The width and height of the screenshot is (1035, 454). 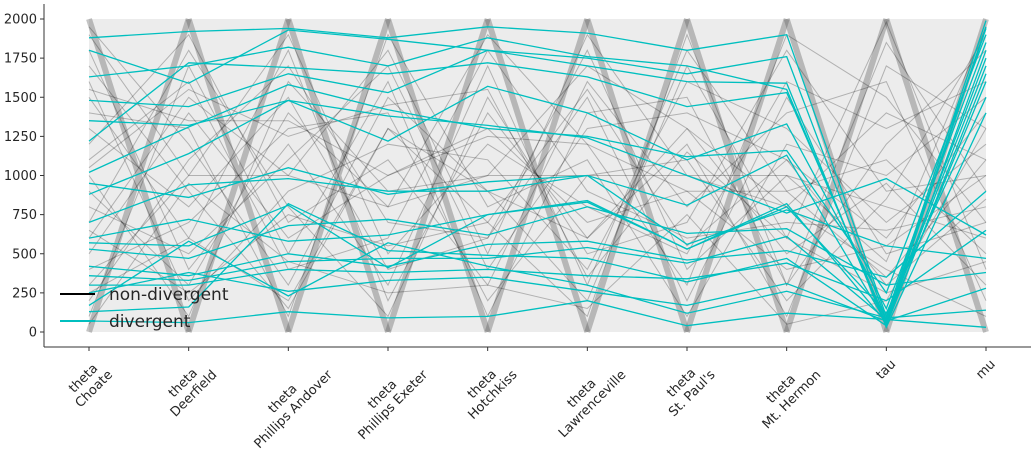 I want to click on y-tick-label: 1250, so click(x=20, y=137).